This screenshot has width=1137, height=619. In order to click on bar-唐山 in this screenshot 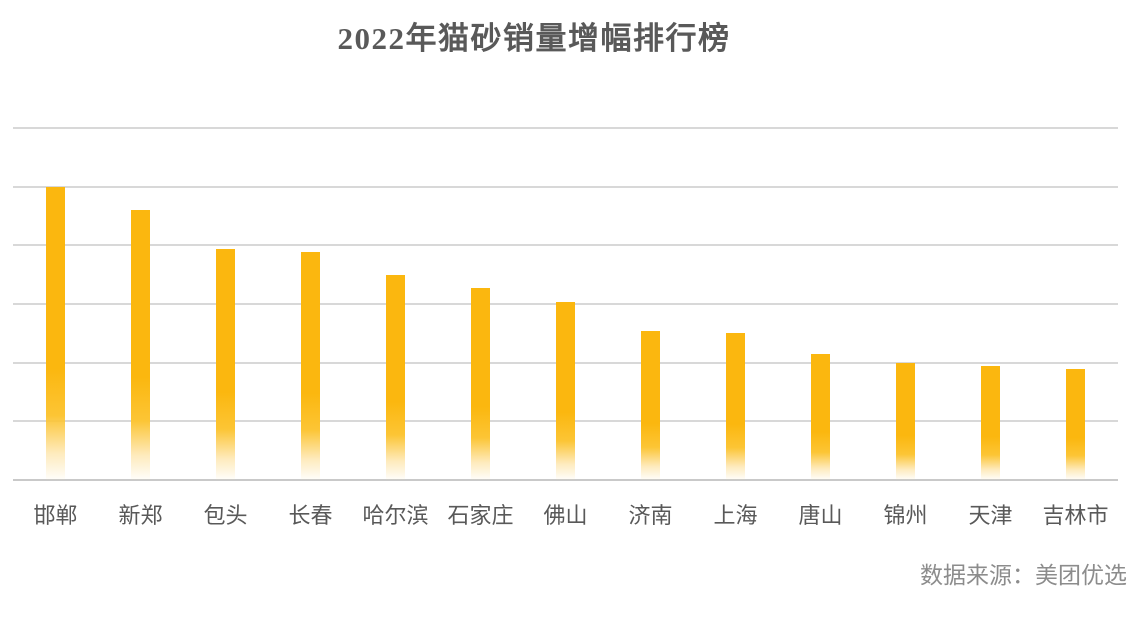, I will do `click(820, 416)`.